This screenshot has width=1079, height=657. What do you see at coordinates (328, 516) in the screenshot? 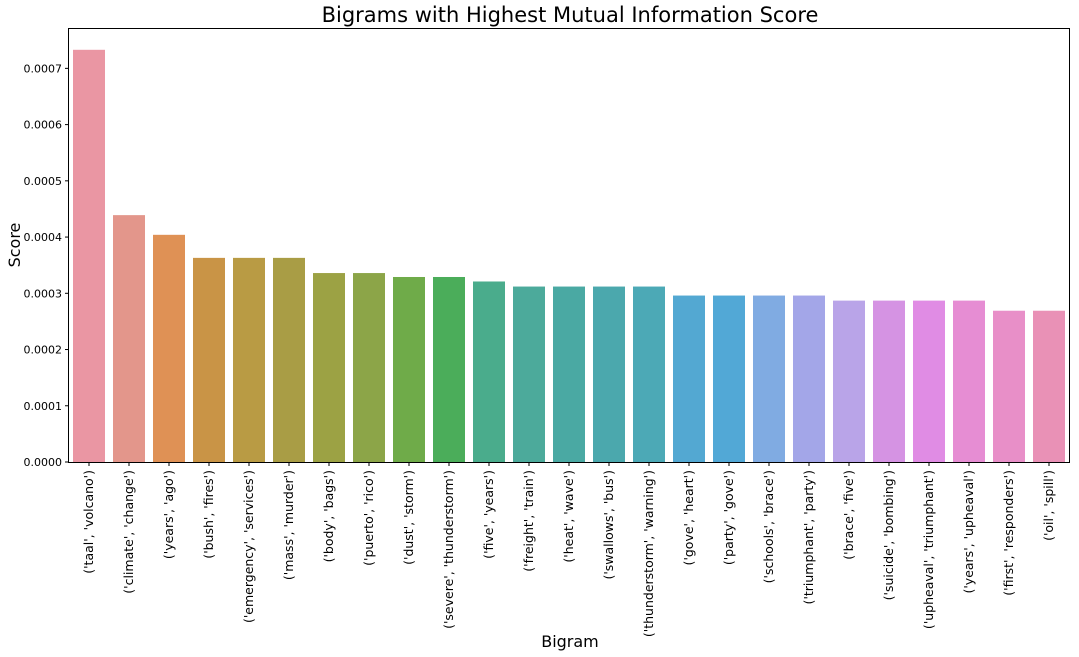
I see `x-tick-label: ('body', 'bags')` at bounding box center [328, 516].